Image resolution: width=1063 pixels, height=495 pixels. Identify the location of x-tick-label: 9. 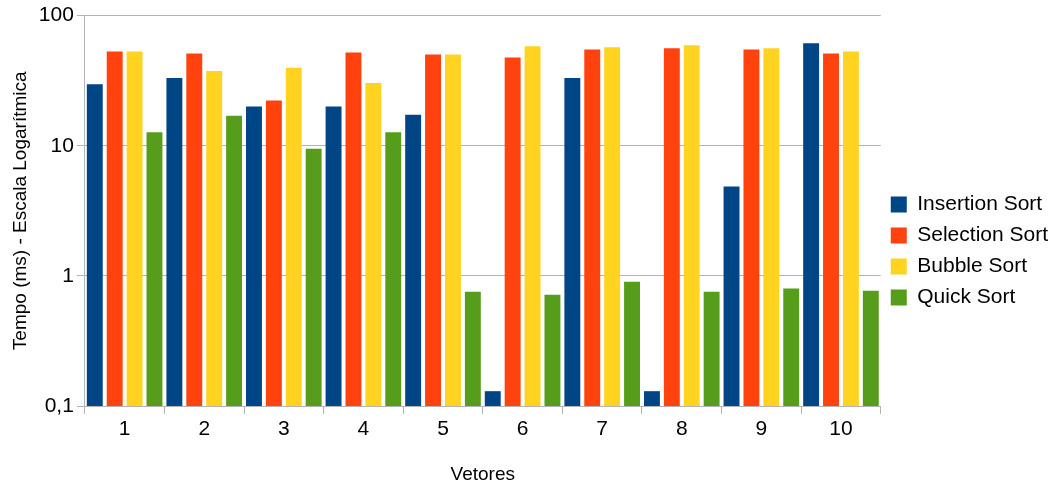
(761, 428).